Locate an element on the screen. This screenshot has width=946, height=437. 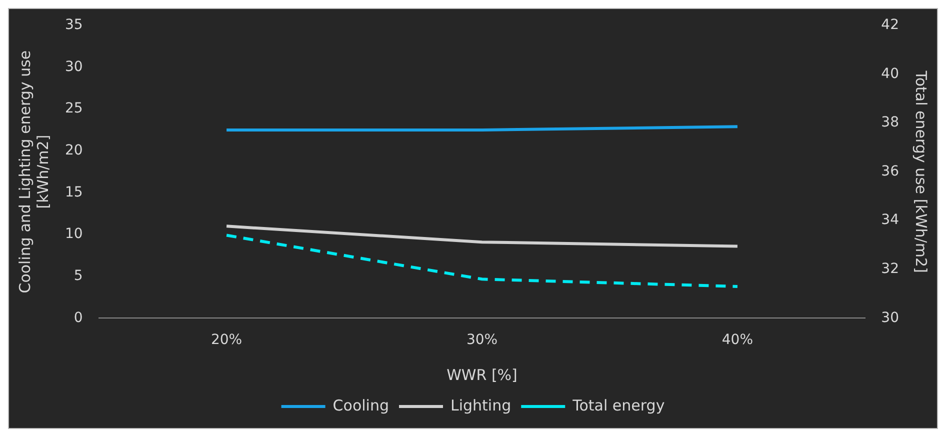
y2-tick-label: 40 is located at coordinates (890, 74).